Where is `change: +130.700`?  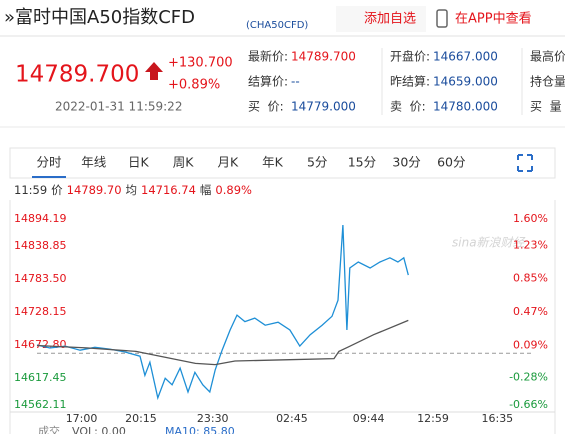
change: +130.700 is located at coordinates (200, 63).